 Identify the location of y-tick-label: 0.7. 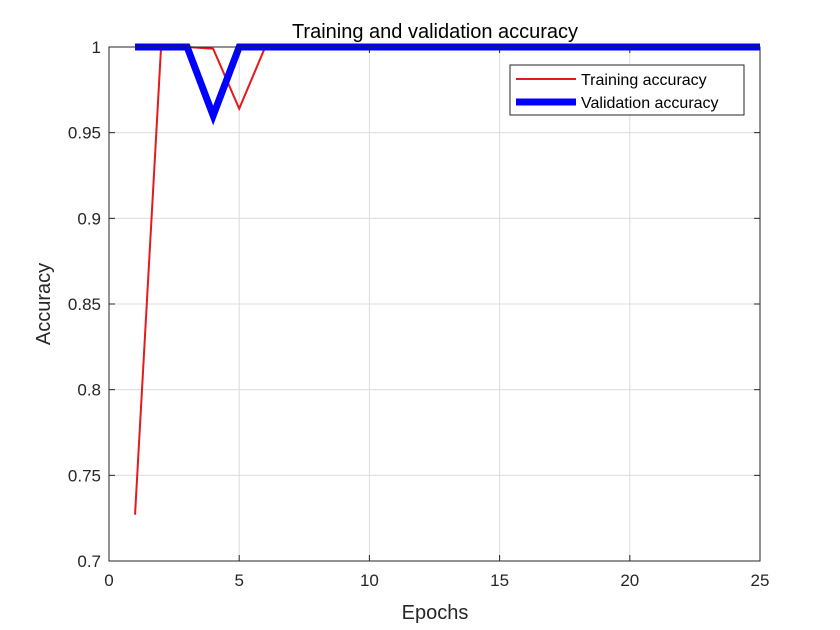
(89, 561).